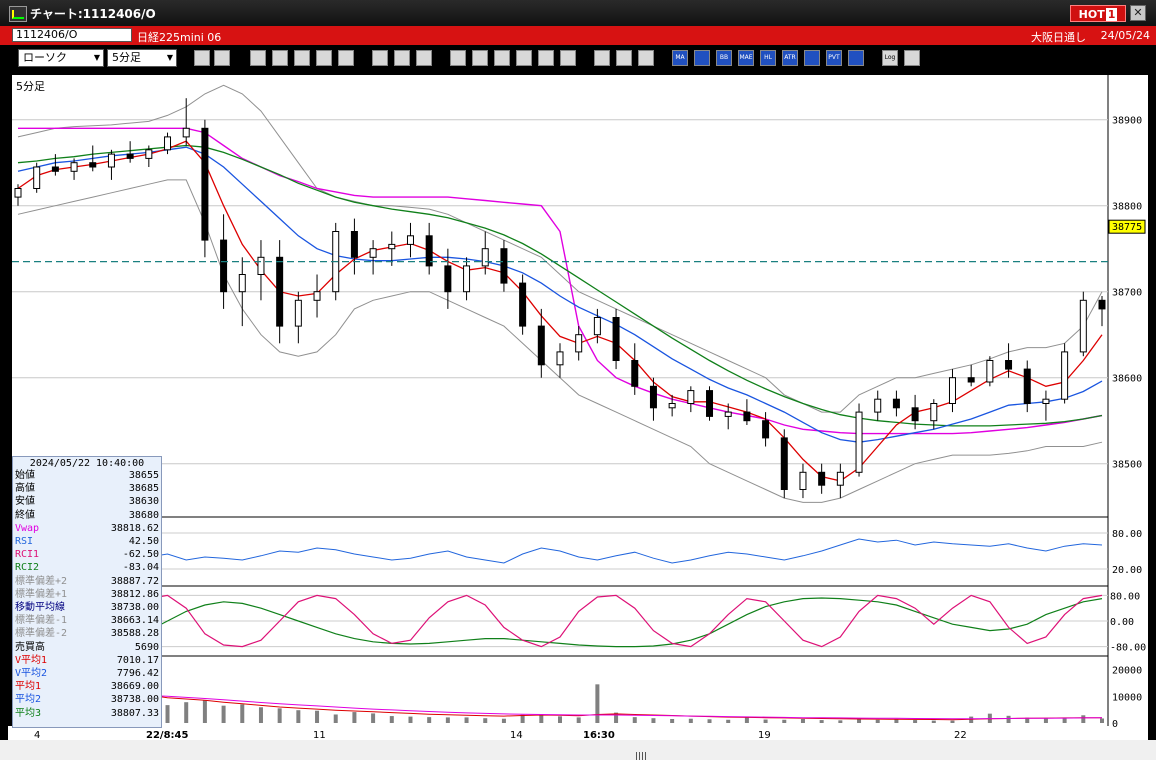  I want to click on data-row-key: 標準偏差-1, so click(41, 621).